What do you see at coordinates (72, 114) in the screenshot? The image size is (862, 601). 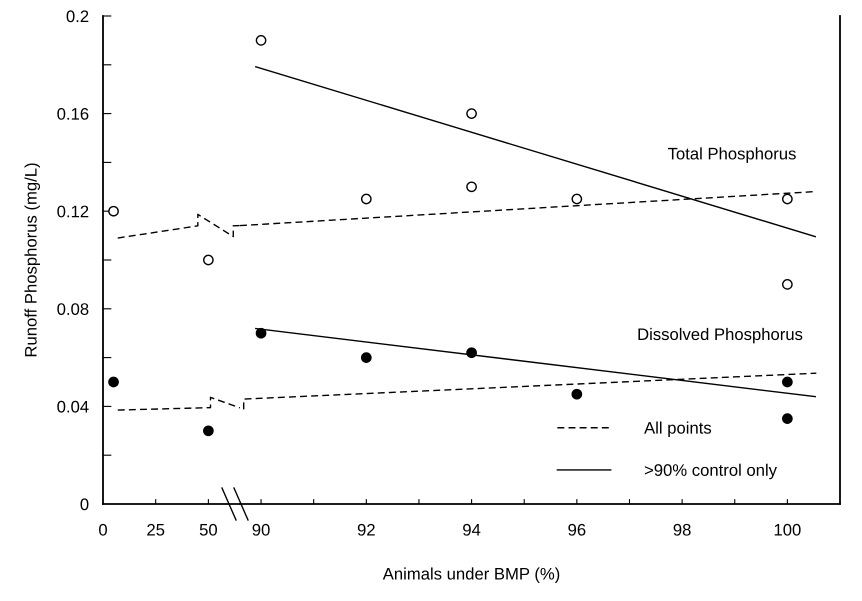 I see `y-tick-label: 0.16` at bounding box center [72, 114].